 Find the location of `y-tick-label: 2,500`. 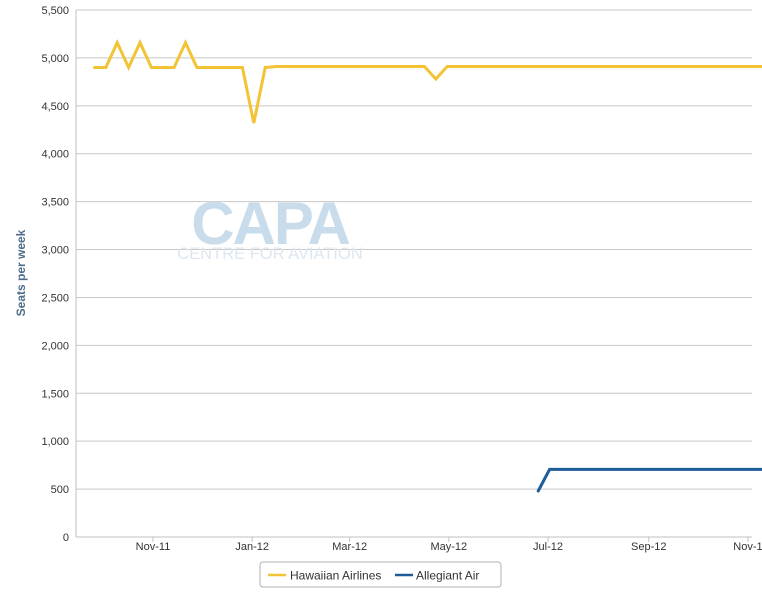

y-tick-label: 2,500 is located at coordinates (55, 298).